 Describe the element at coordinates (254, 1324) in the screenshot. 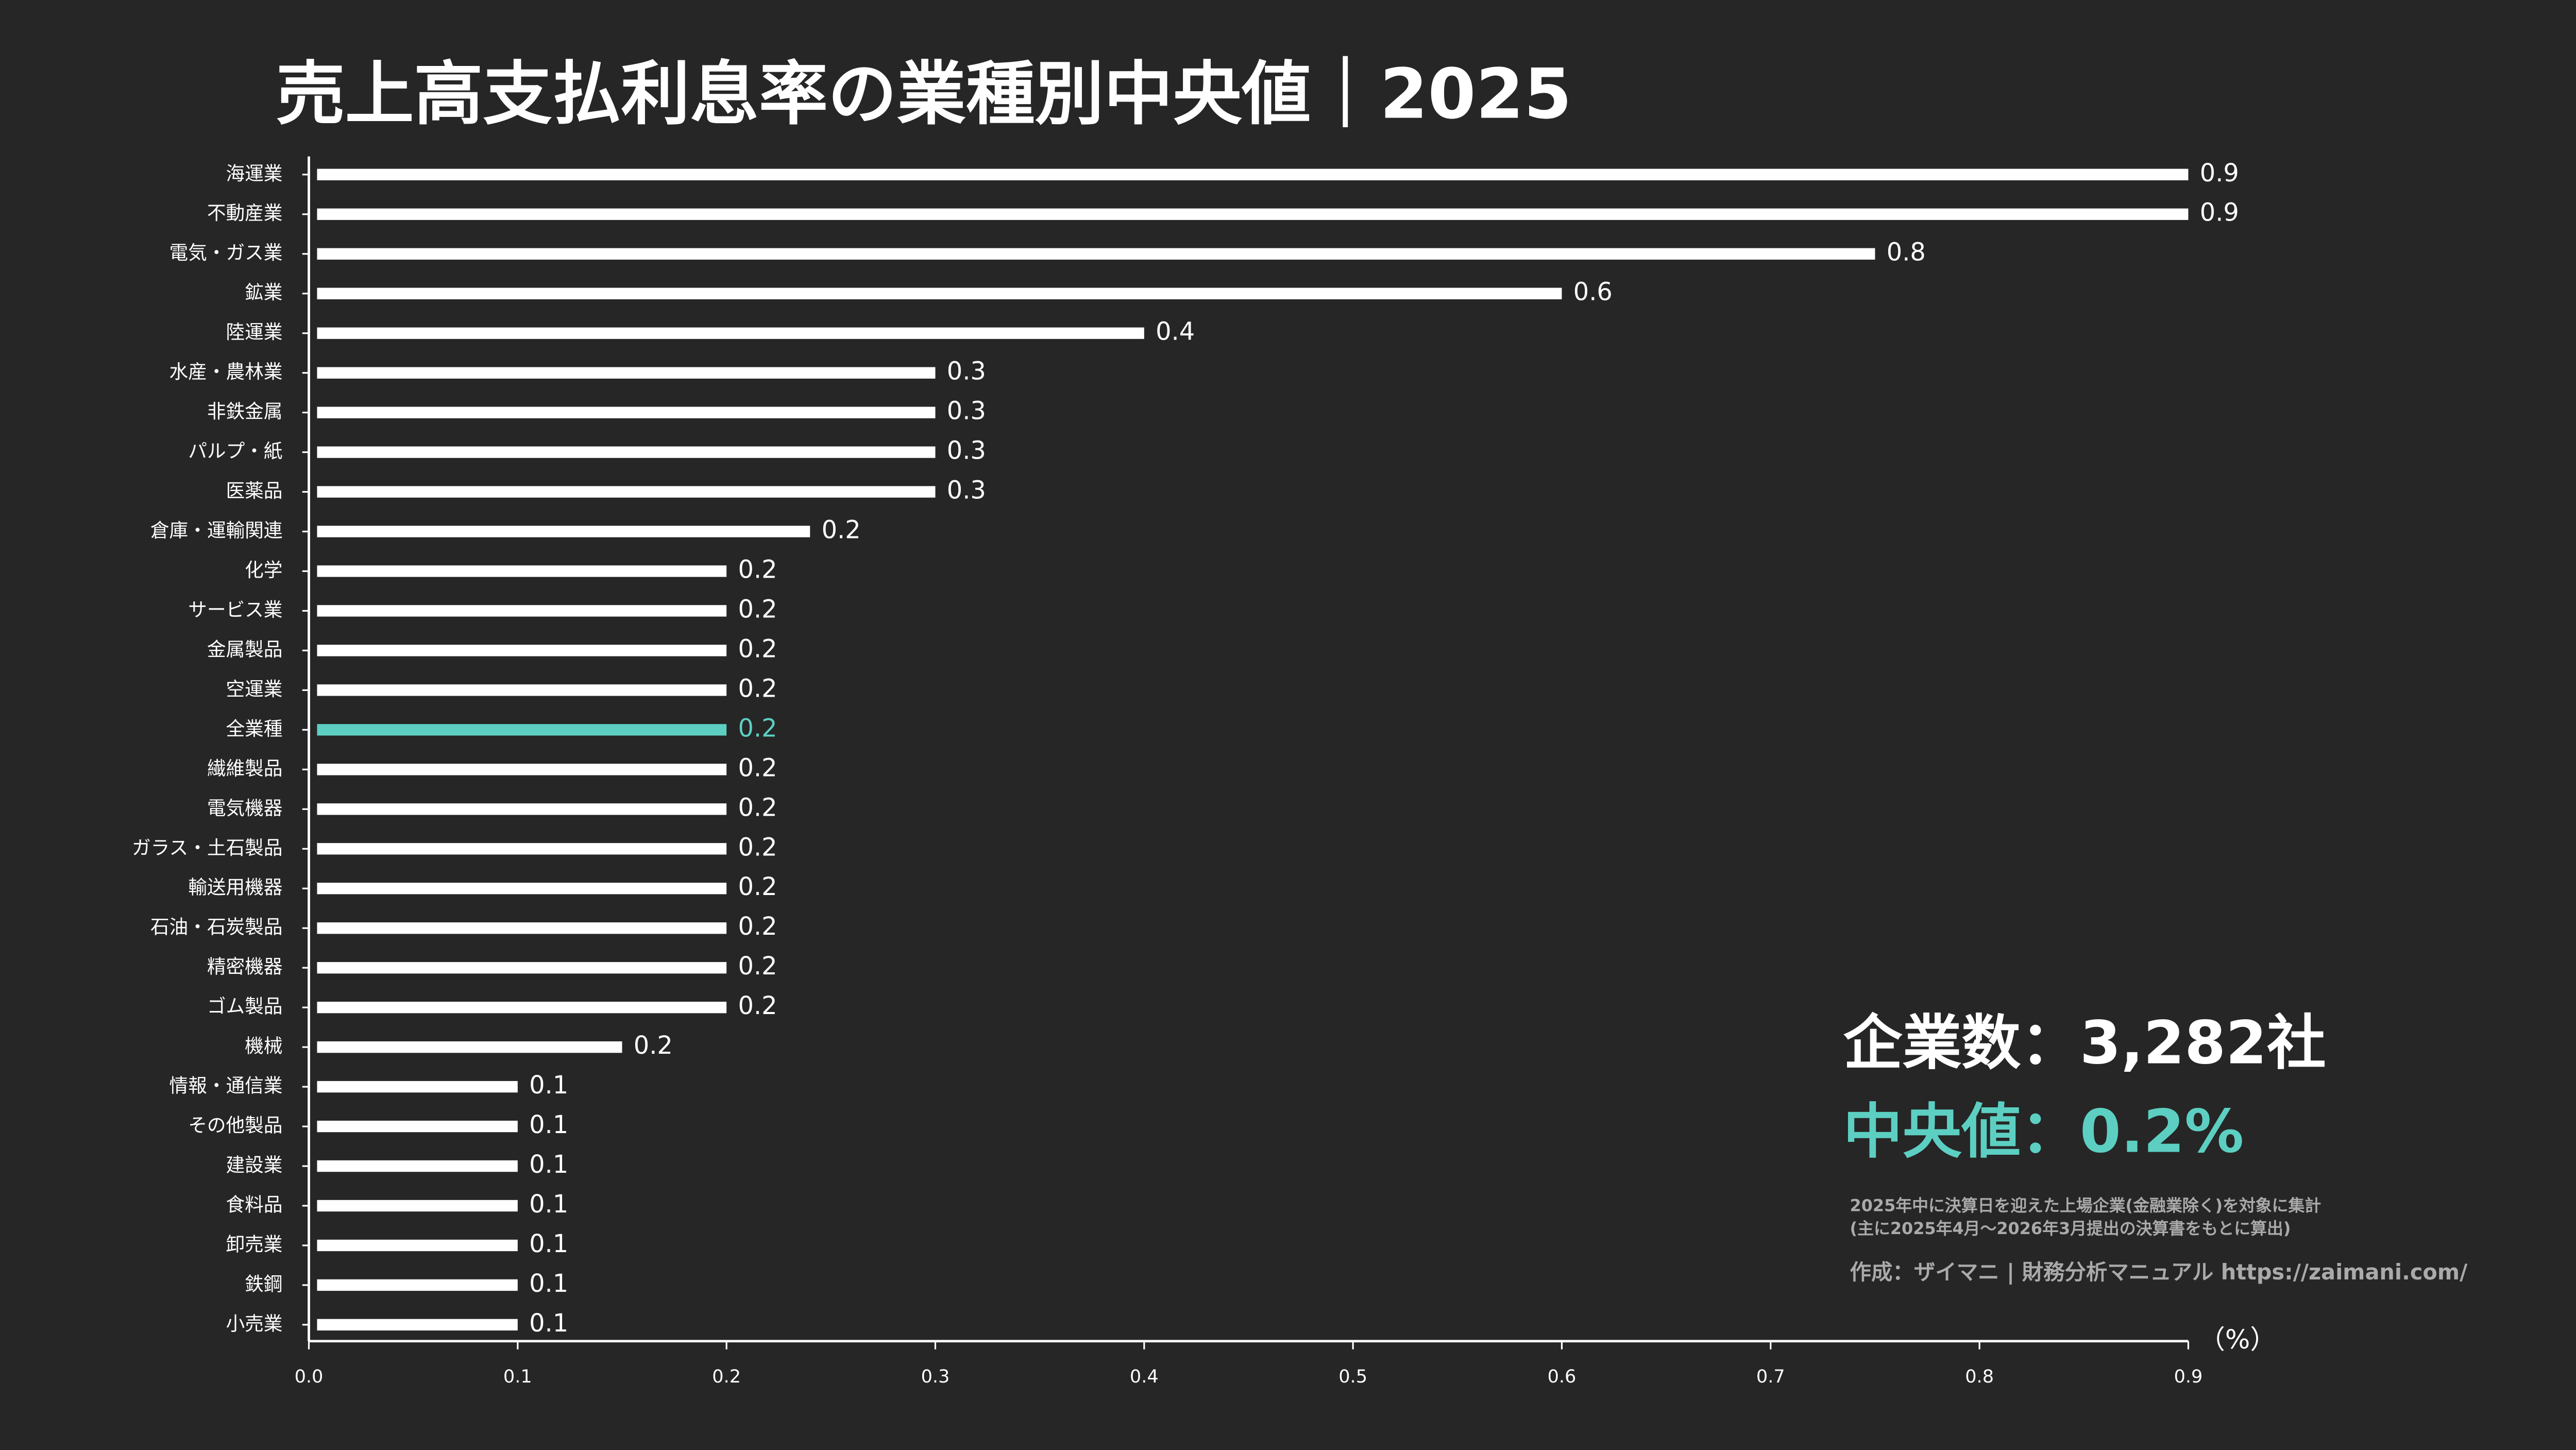

I see `y-tick-label: 小売業` at that location.